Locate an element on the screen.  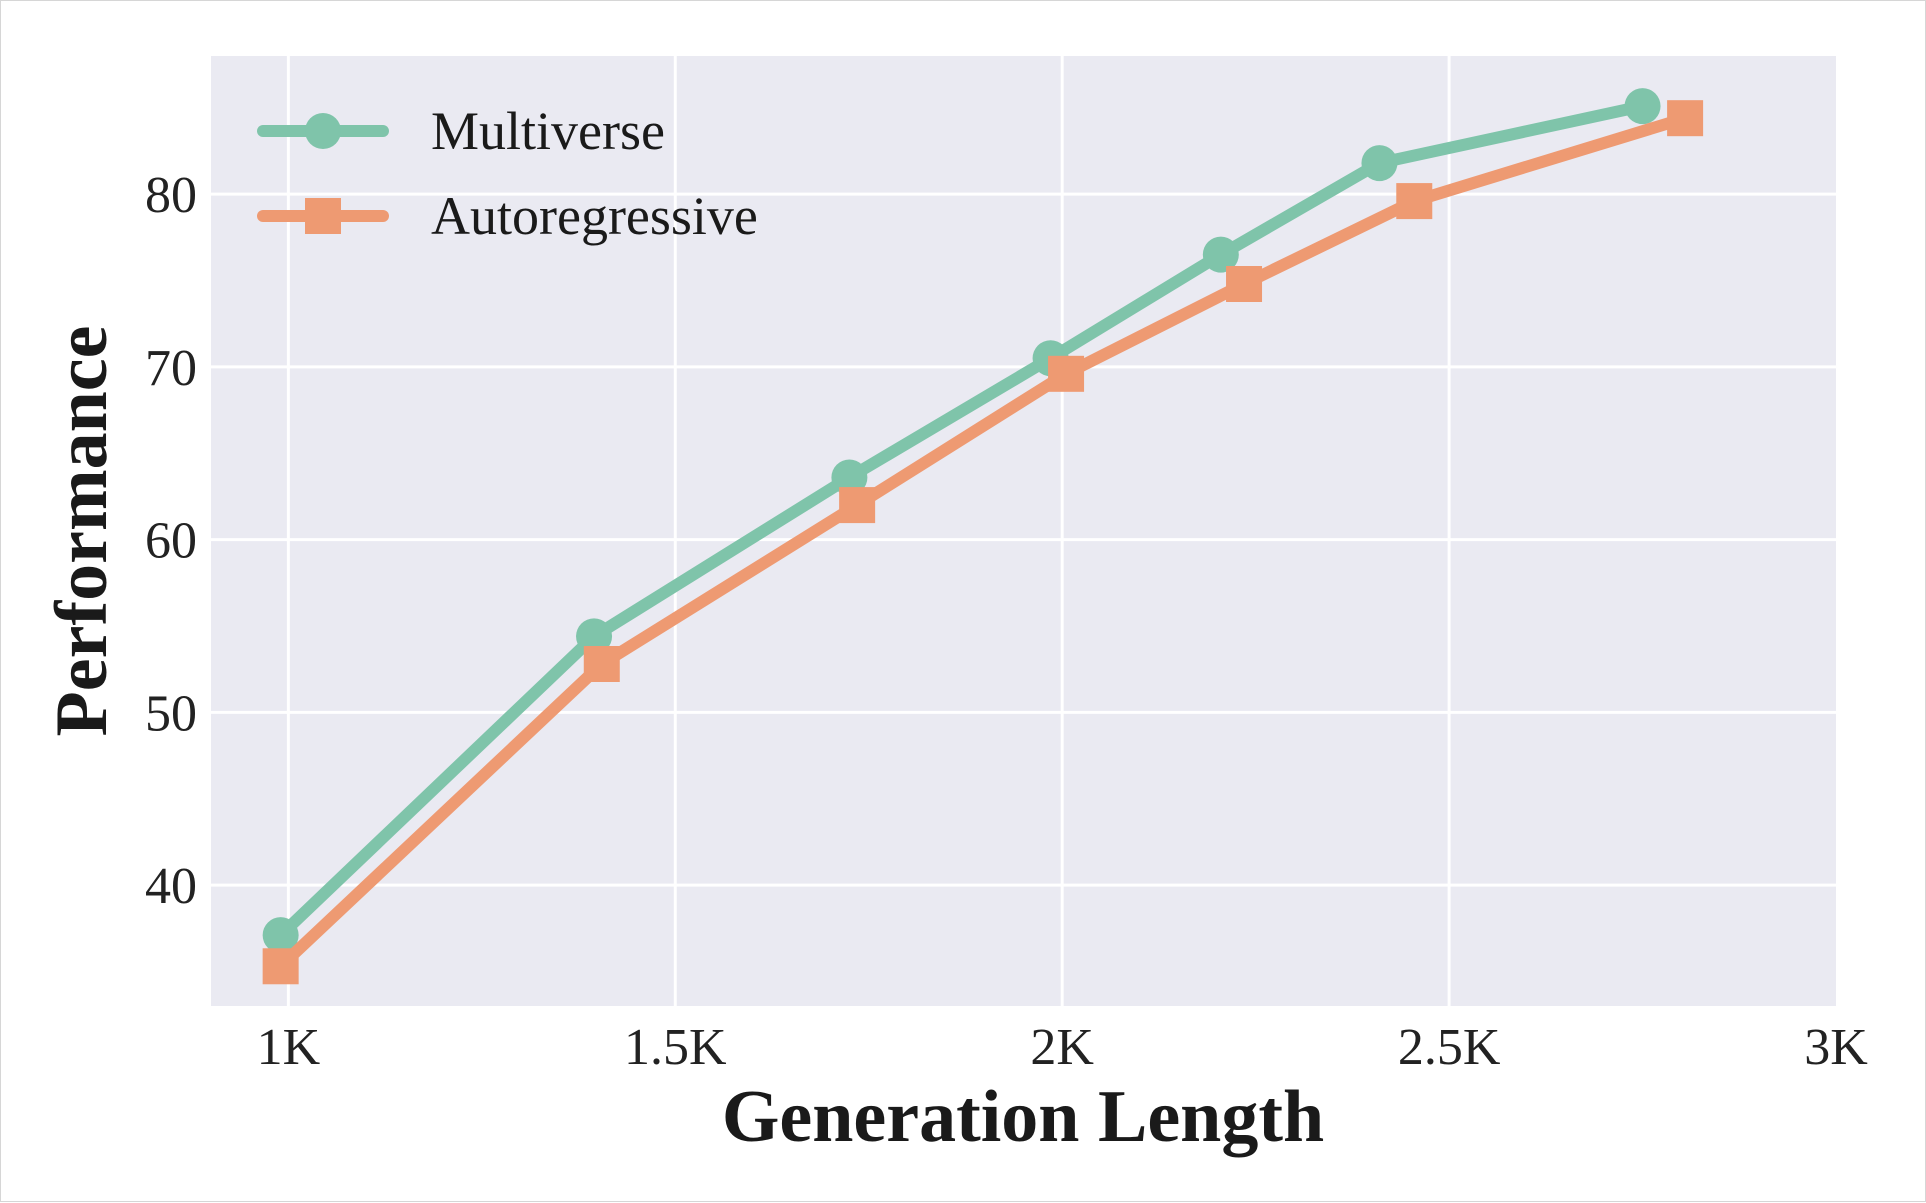
y-tick-label: 60 is located at coordinates (171, 541).